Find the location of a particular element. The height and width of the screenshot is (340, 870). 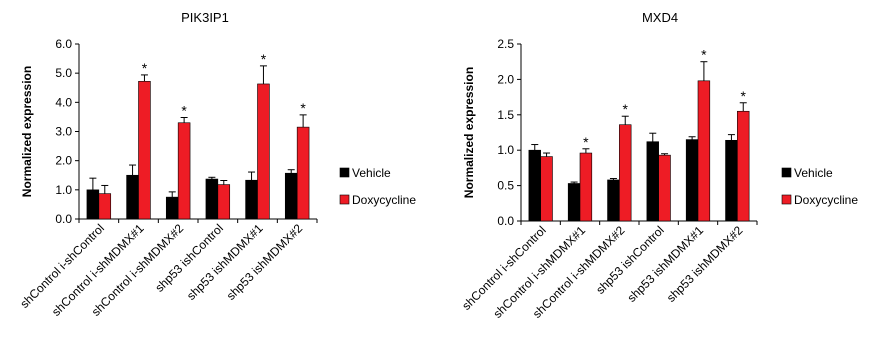

y-tick-label: 3.0 is located at coordinates (63, 132).